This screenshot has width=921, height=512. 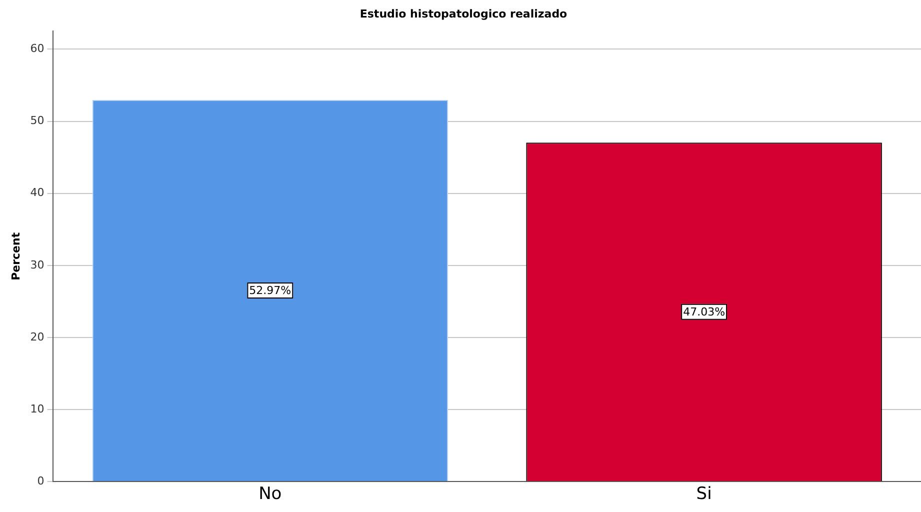 I want to click on y-tick-label: 50, so click(x=37, y=121).